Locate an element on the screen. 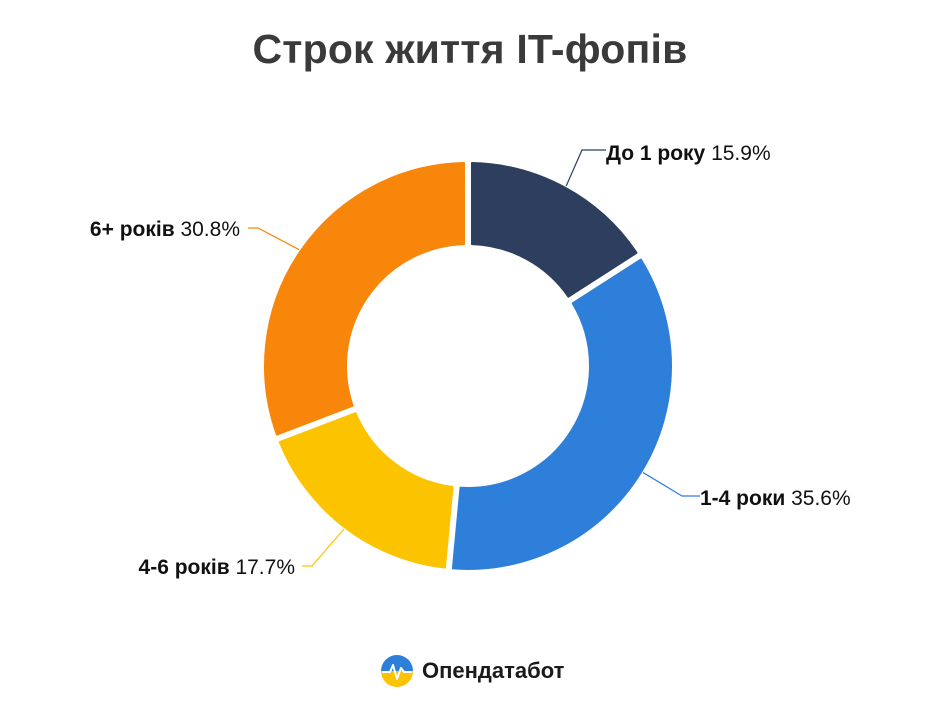 The height and width of the screenshot is (708, 940). brand: Опендатабот is located at coordinates (472, 671).